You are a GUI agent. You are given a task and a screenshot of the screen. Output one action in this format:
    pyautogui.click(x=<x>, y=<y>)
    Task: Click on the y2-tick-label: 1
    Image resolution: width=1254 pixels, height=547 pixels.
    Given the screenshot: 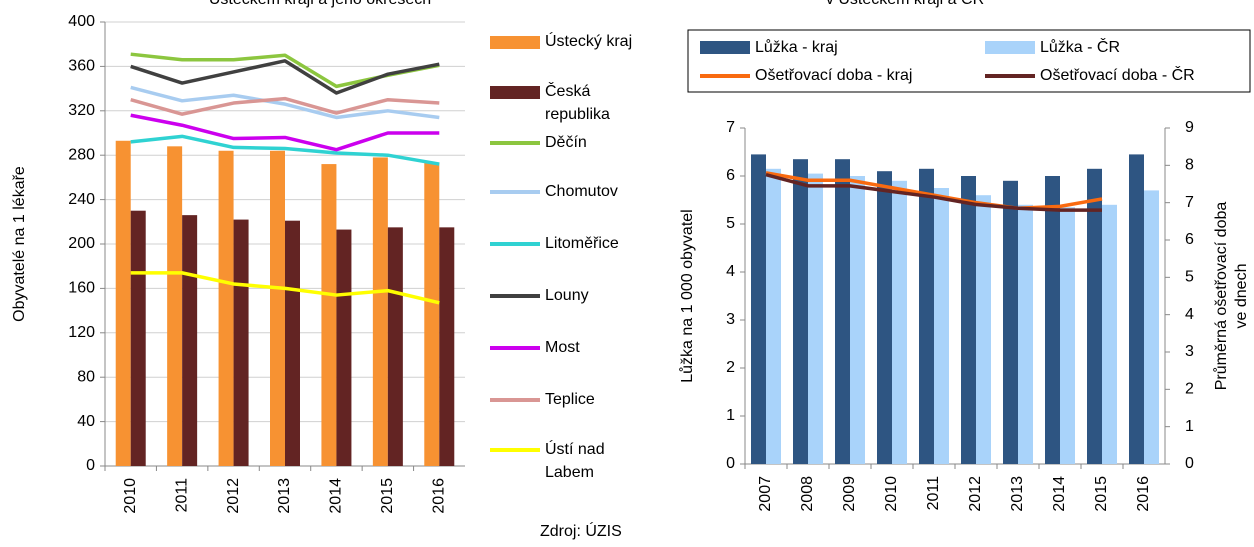 What is the action you would take?
    pyautogui.click(x=1189, y=426)
    